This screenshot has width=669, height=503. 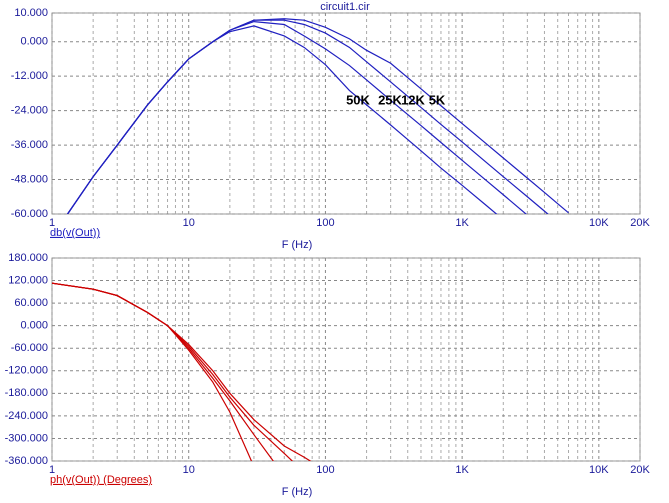 What do you see at coordinates (29, 76) in the screenshot?
I see `y-tick-label: -12.000` at bounding box center [29, 76].